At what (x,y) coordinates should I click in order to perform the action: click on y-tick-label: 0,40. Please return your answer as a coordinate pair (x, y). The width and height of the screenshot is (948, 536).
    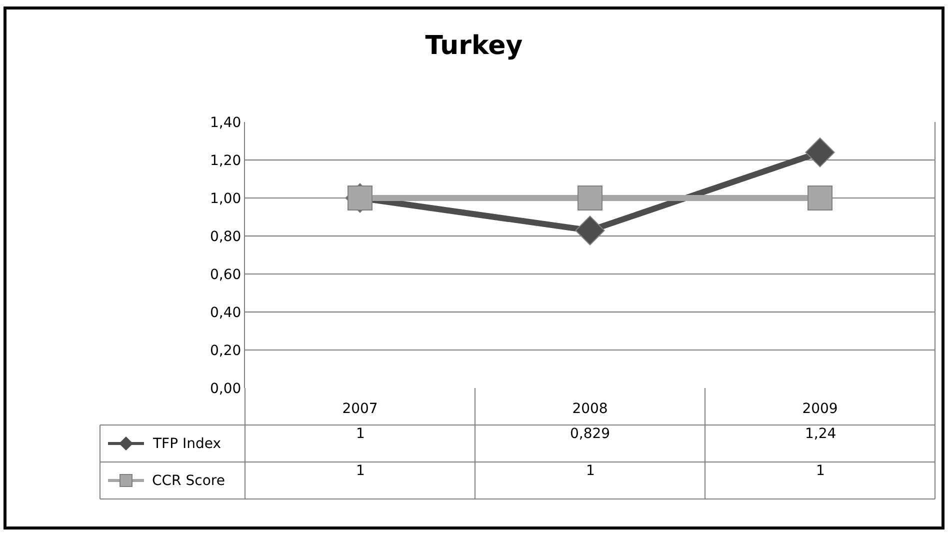
    Looking at the image, I should click on (226, 312).